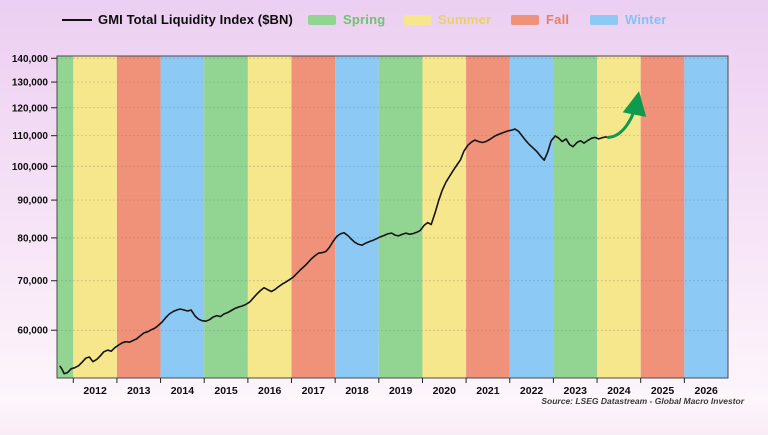 Image resolution: width=768 pixels, height=435 pixels. Describe the element at coordinates (619, 217) in the screenshot. I see `season-band-2024` at that location.